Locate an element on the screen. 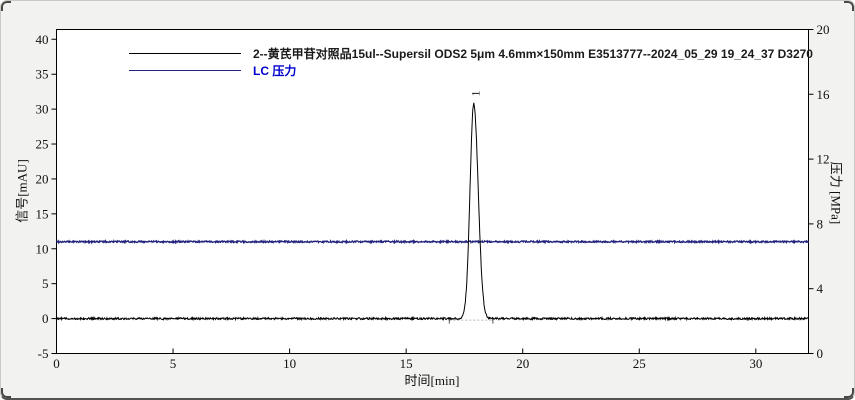  x-axis-tick-label: 15 is located at coordinates (406, 363).